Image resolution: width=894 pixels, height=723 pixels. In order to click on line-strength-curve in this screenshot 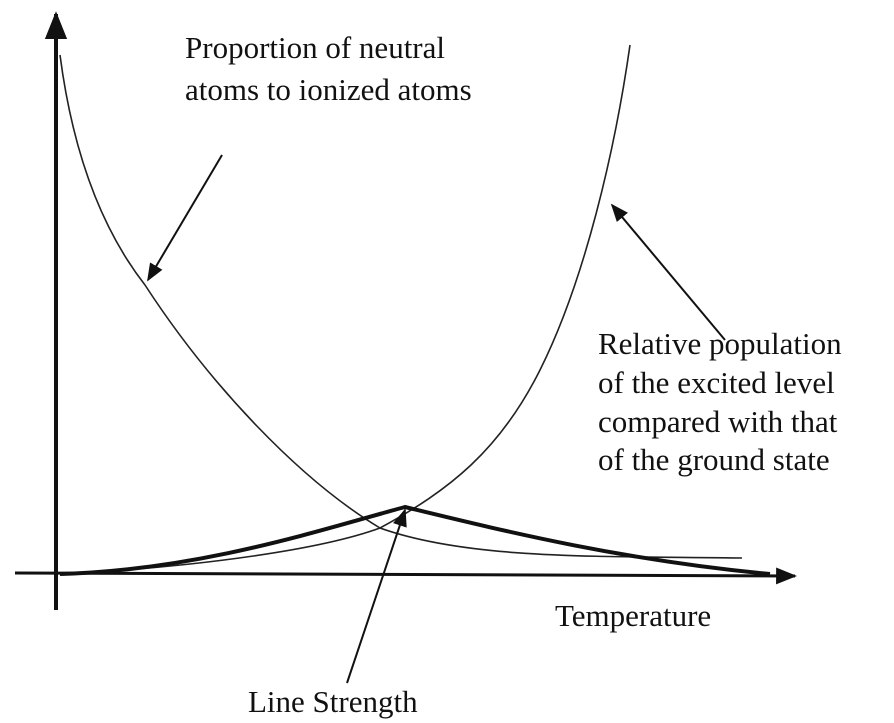, I will do `click(415, 540)`.